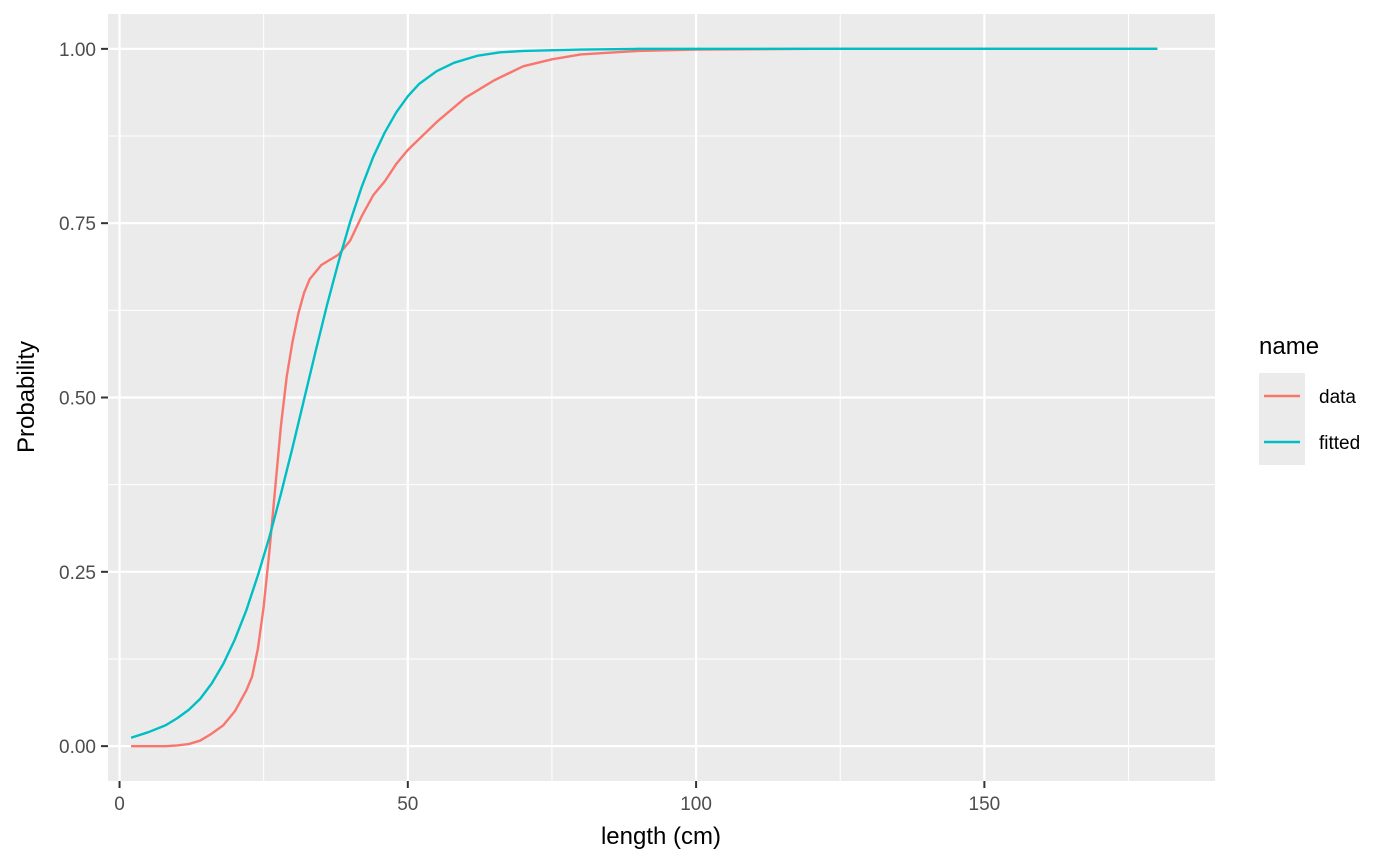  What do you see at coordinates (77, 399) in the screenshot?
I see `y-tick-label: 0.50` at bounding box center [77, 399].